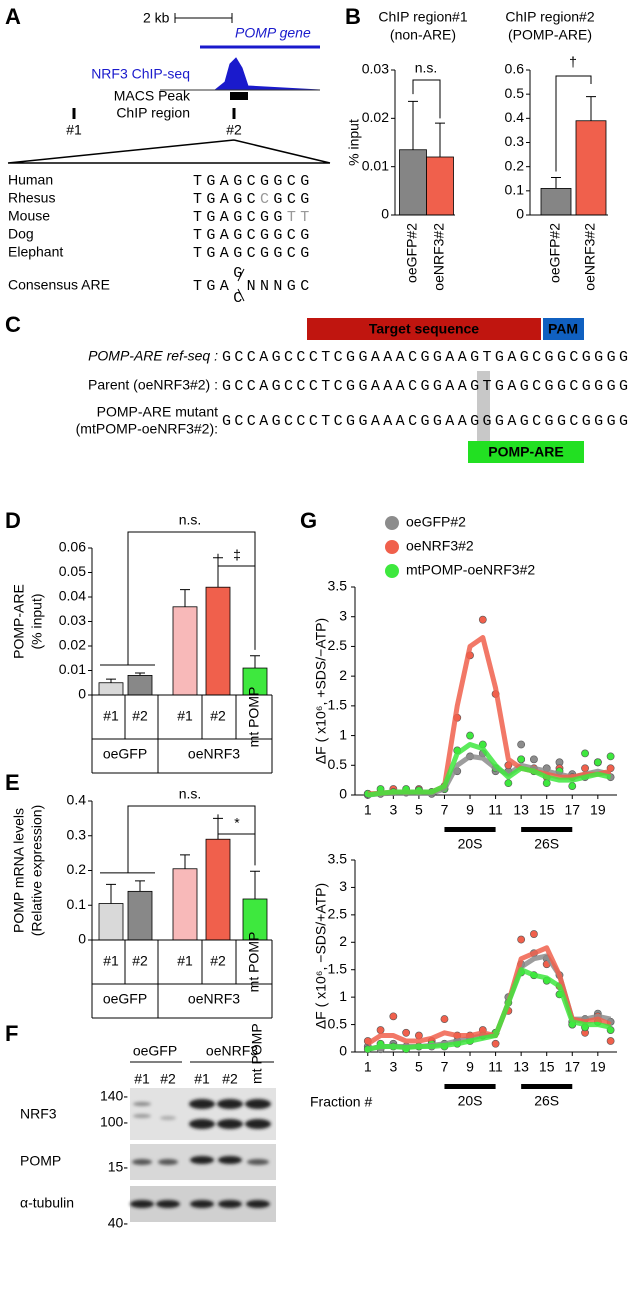  Describe the element at coordinates (72, 669) in the screenshot. I see `y-tick-label: 0.01` at that location.